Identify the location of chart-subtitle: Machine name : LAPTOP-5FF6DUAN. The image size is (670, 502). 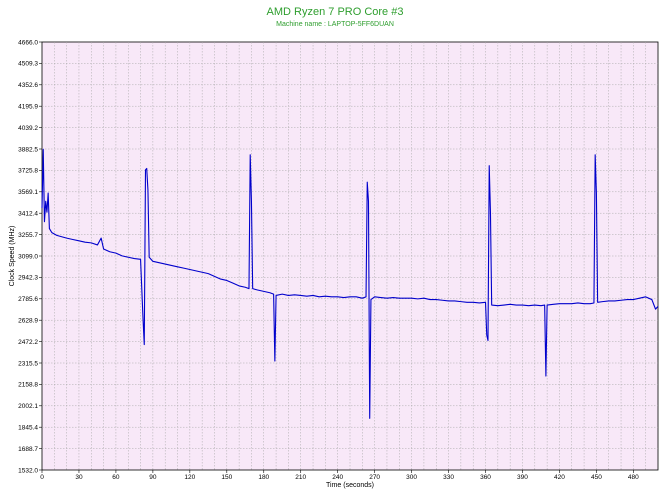
(335, 24).